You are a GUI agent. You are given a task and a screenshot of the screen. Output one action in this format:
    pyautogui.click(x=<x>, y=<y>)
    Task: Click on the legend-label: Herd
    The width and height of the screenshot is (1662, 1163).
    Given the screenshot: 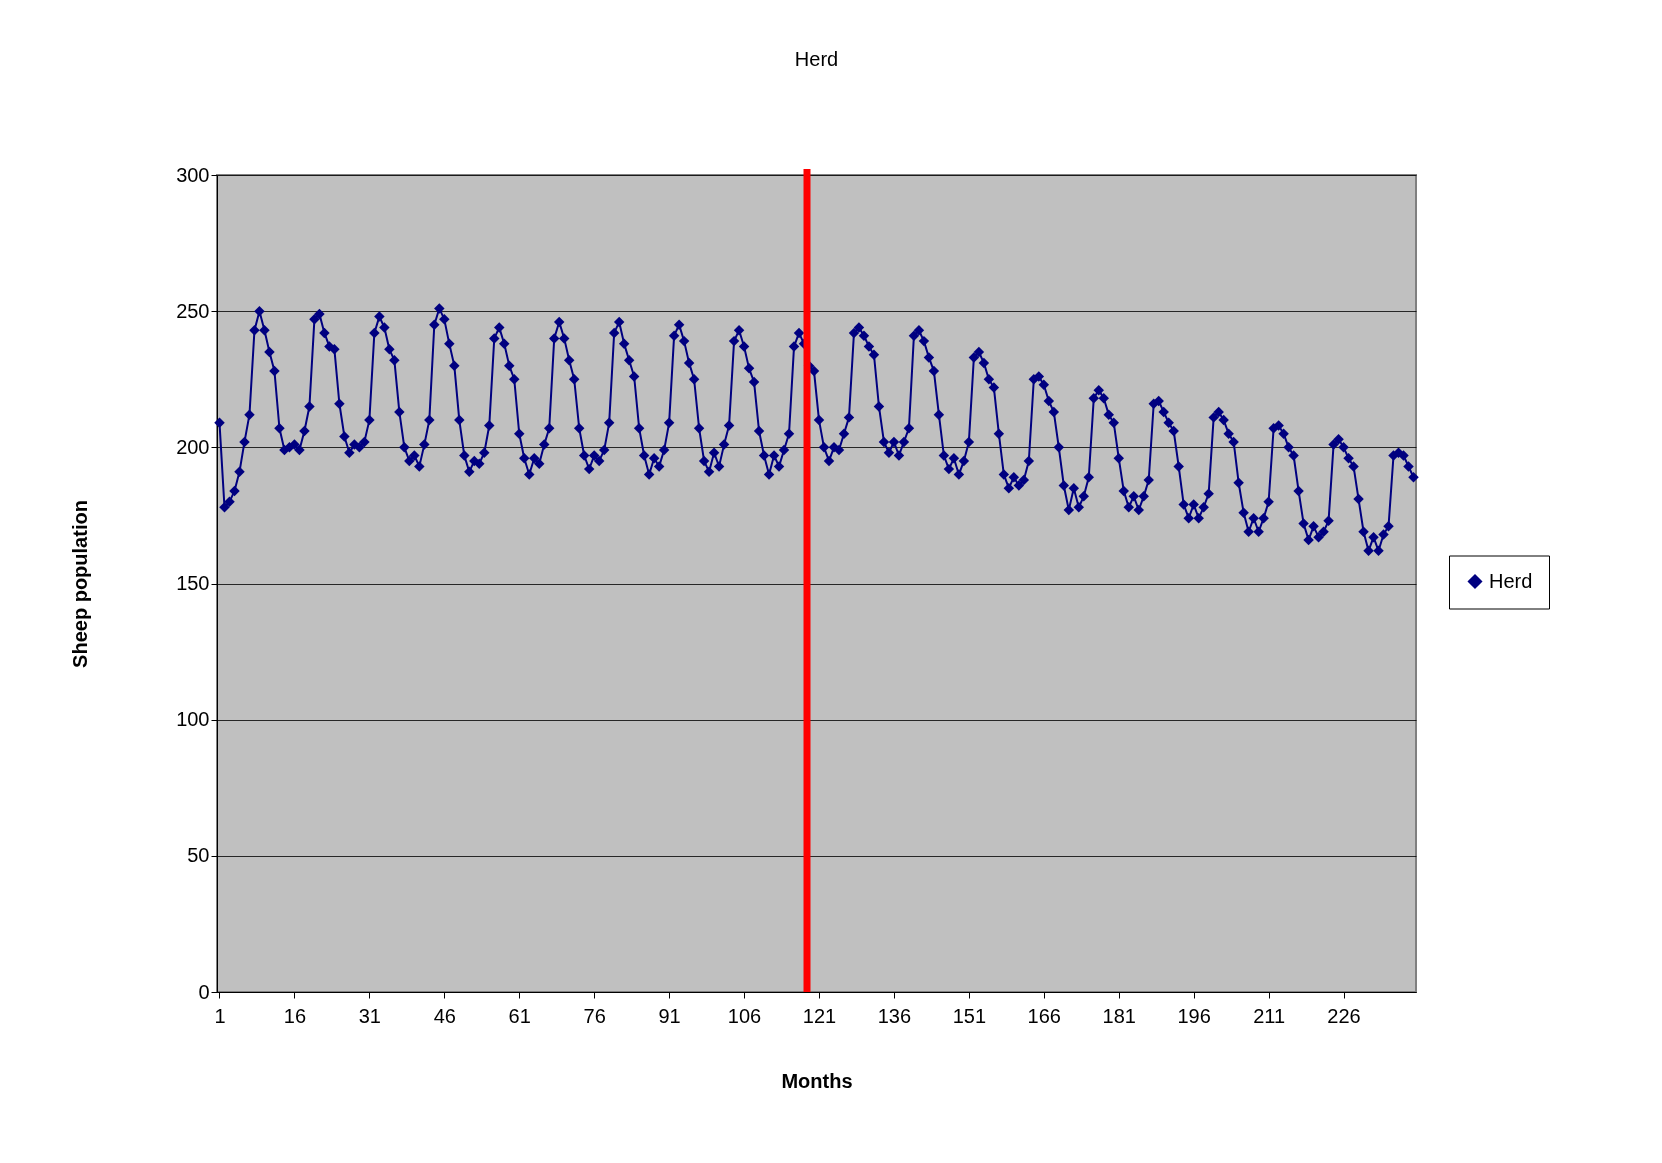 What is the action you would take?
    pyautogui.click(x=1511, y=580)
    